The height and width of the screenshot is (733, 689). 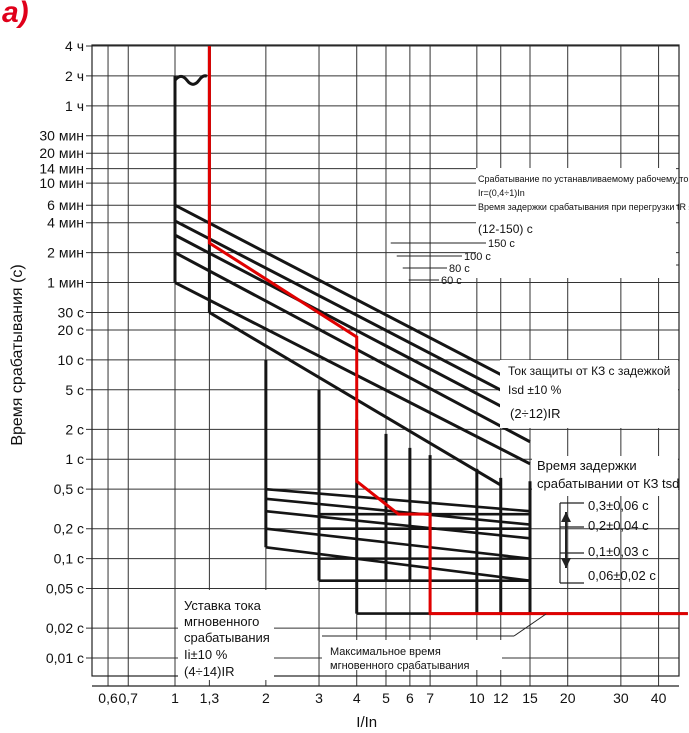 I want to click on y-axis-title: Время срабатывания (с), so click(x=17, y=354).